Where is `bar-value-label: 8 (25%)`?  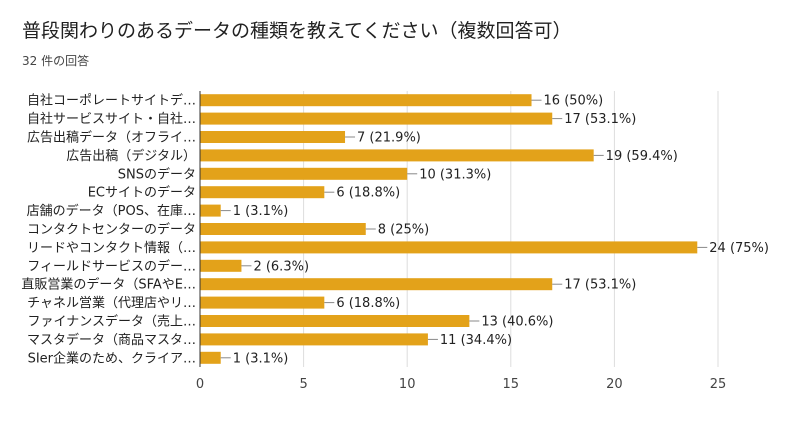 bar-value-label: 8 (25%) is located at coordinates (403, 230).